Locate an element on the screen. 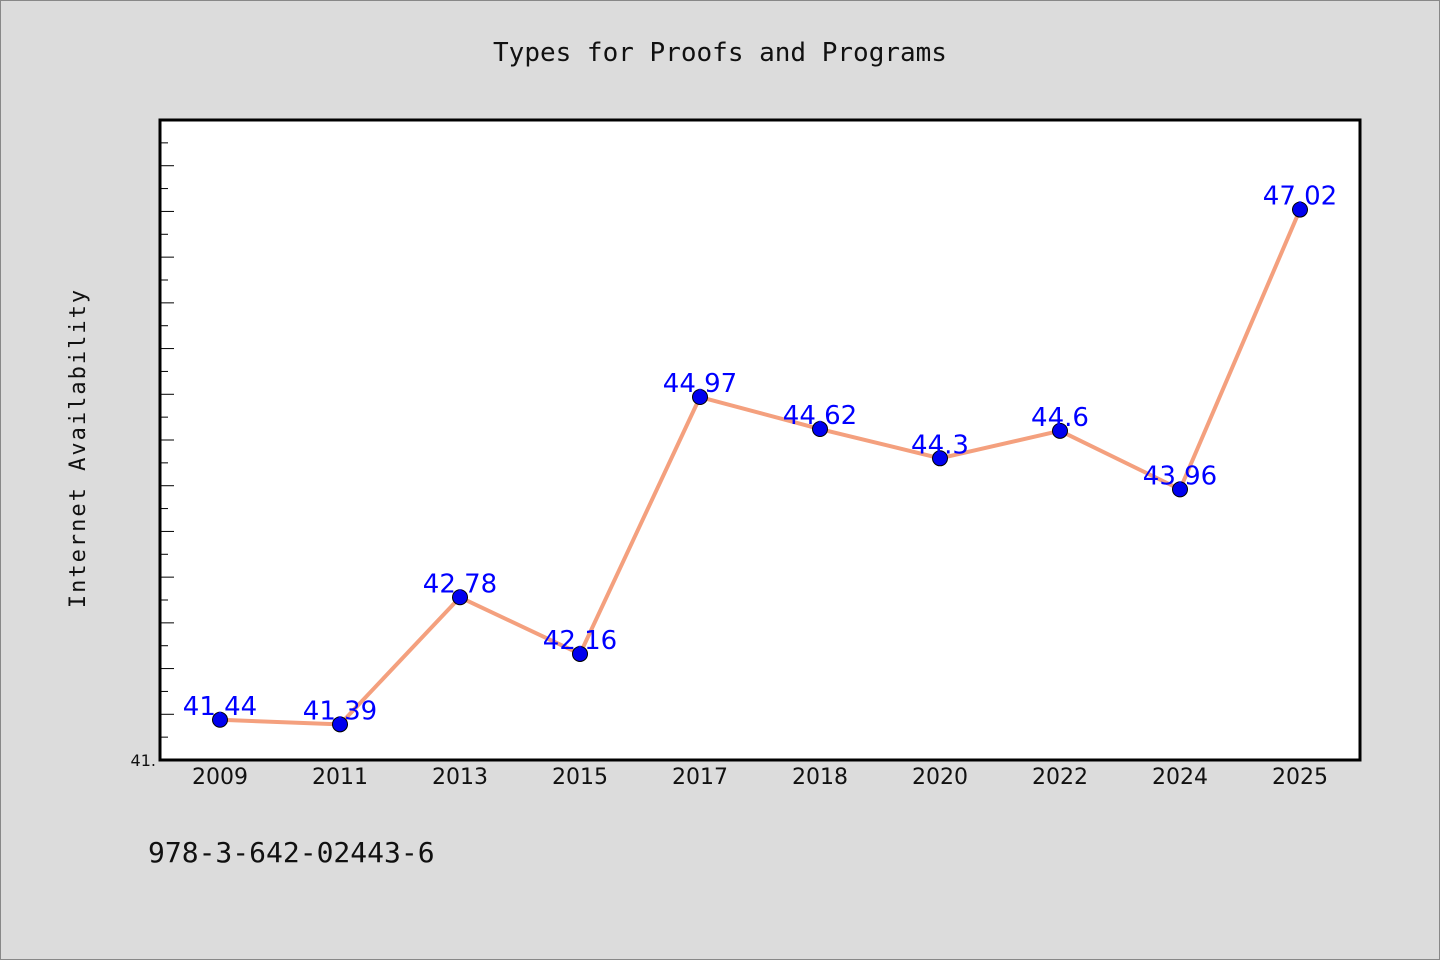 The width and height of the screenshot is (1440, 960). x-tick-label: 2025 is located at coordinates (1300, 777).